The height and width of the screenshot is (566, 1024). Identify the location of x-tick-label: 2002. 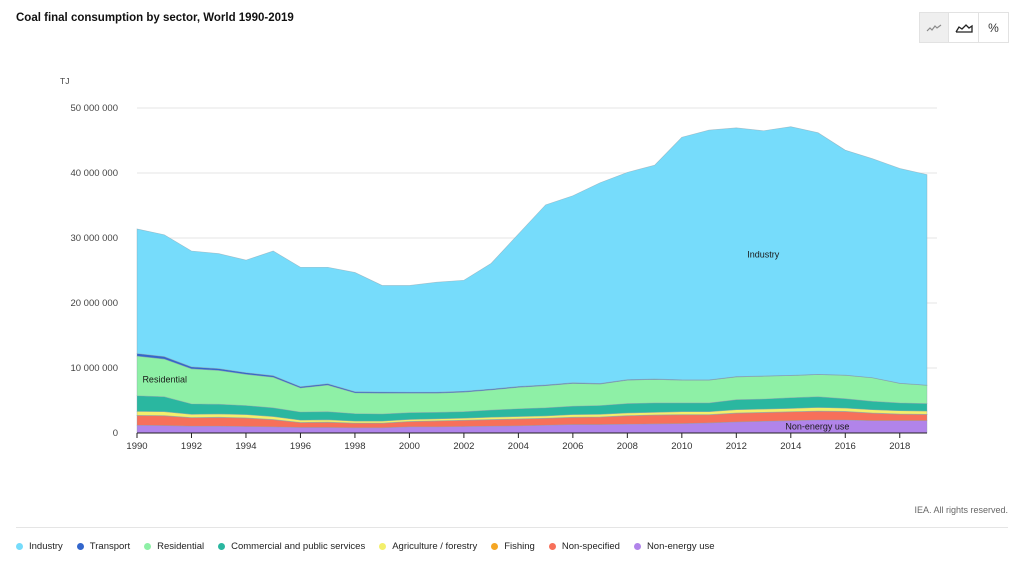
(463, 446).